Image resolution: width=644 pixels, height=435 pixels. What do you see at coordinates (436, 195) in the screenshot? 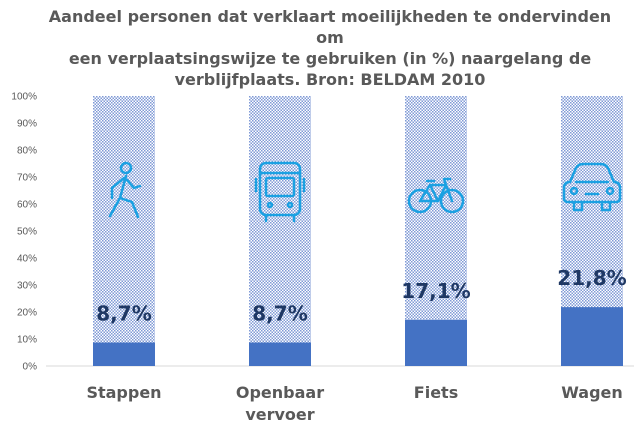
I see `bicycle-icon` at bounding box center [436, 195].